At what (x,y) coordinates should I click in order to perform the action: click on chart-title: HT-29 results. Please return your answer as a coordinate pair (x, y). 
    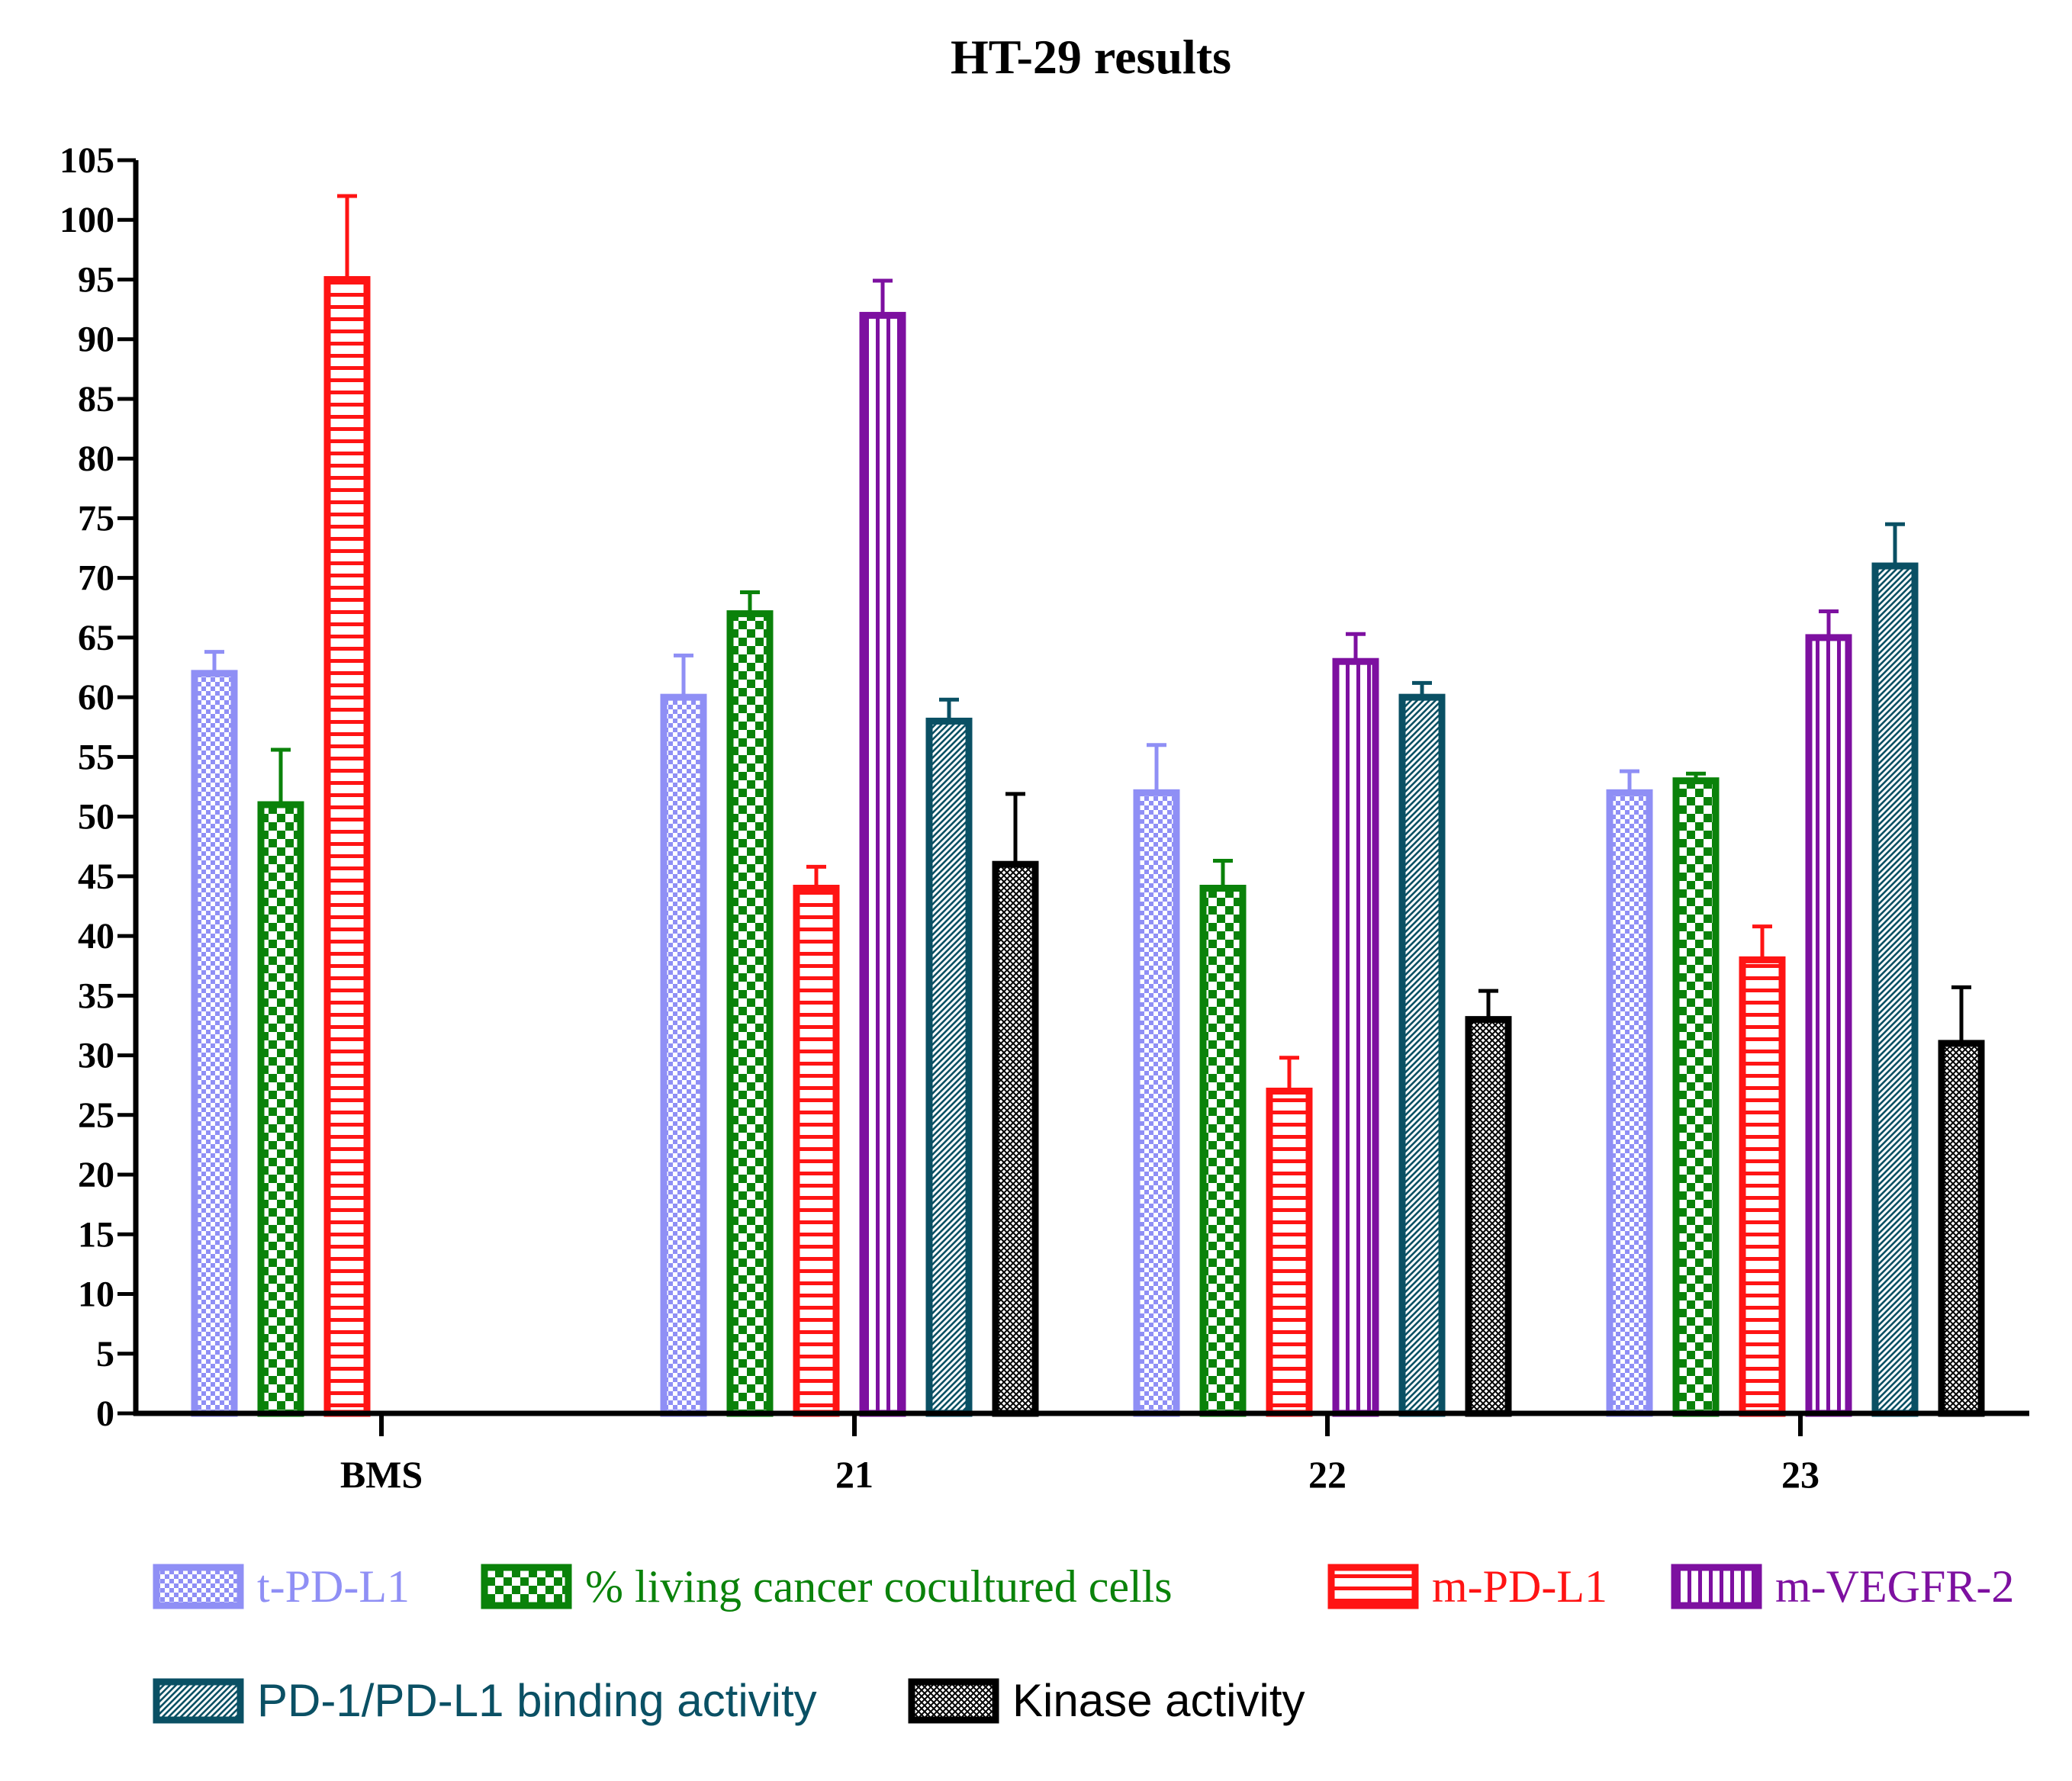
    Looking at the image, I should click on (1091, 57).